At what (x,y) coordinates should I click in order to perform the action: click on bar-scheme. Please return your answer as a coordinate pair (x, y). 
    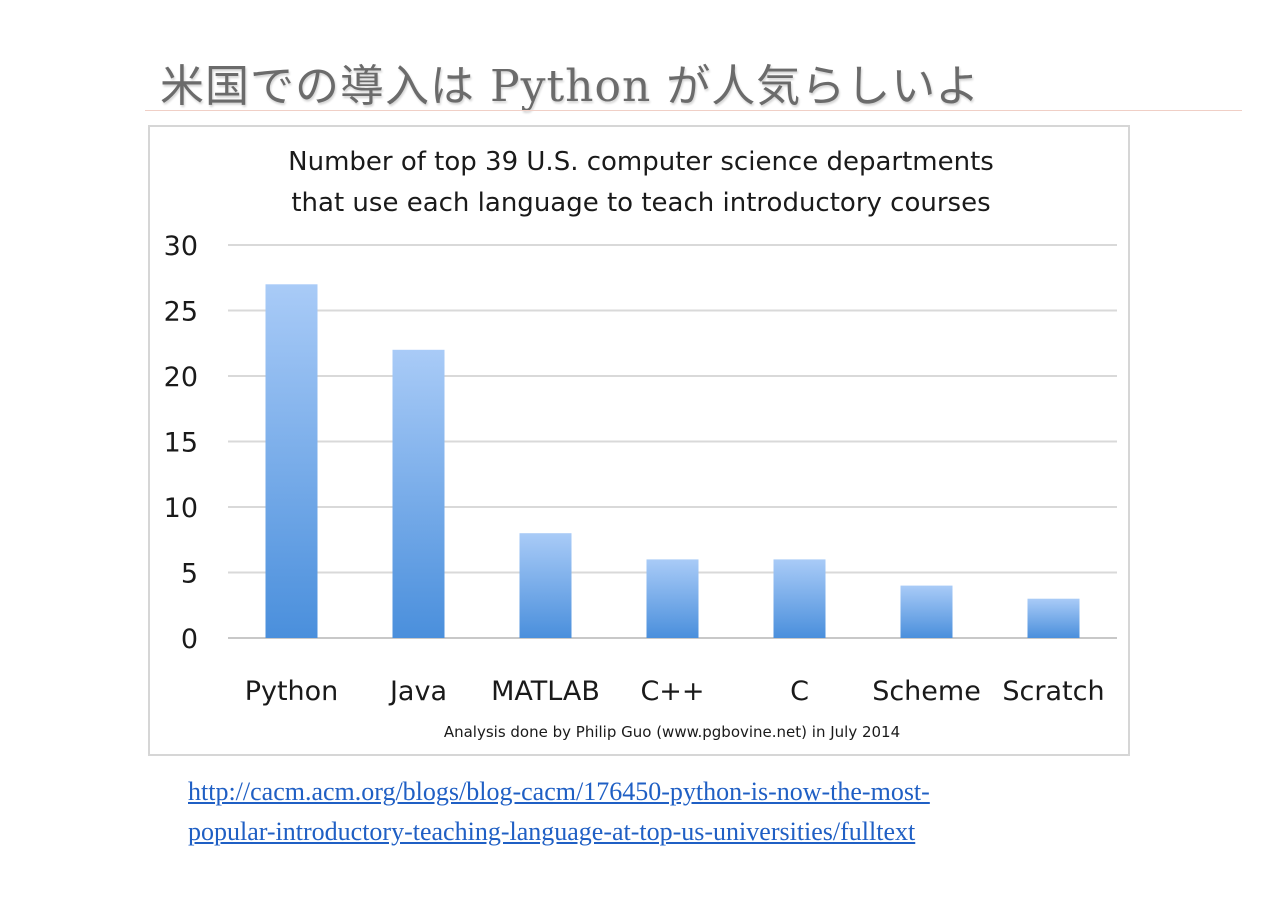
    Looking at the image, I should click on (926, 611).